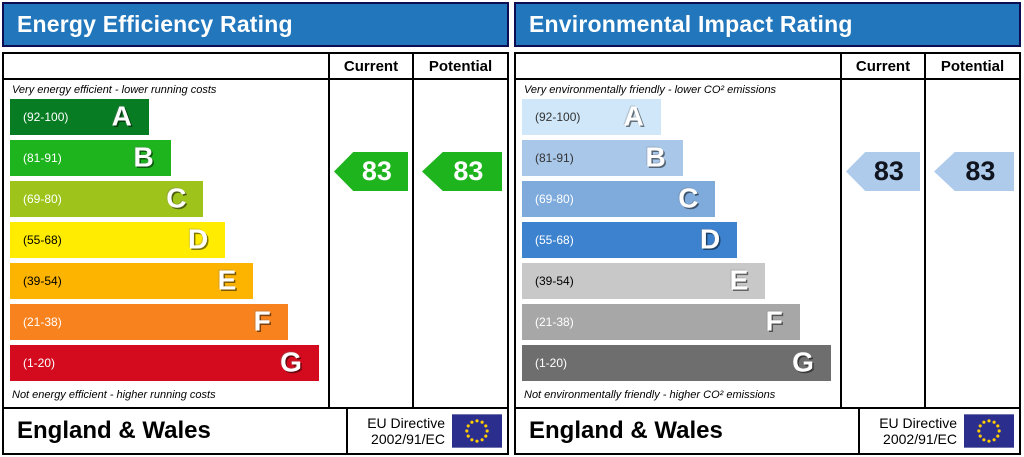 Image resolution: width=1024 pixels, height=457 pixels. I want to click on environmental-title-bar: Environmental Impact Rating, so click(767, 24).